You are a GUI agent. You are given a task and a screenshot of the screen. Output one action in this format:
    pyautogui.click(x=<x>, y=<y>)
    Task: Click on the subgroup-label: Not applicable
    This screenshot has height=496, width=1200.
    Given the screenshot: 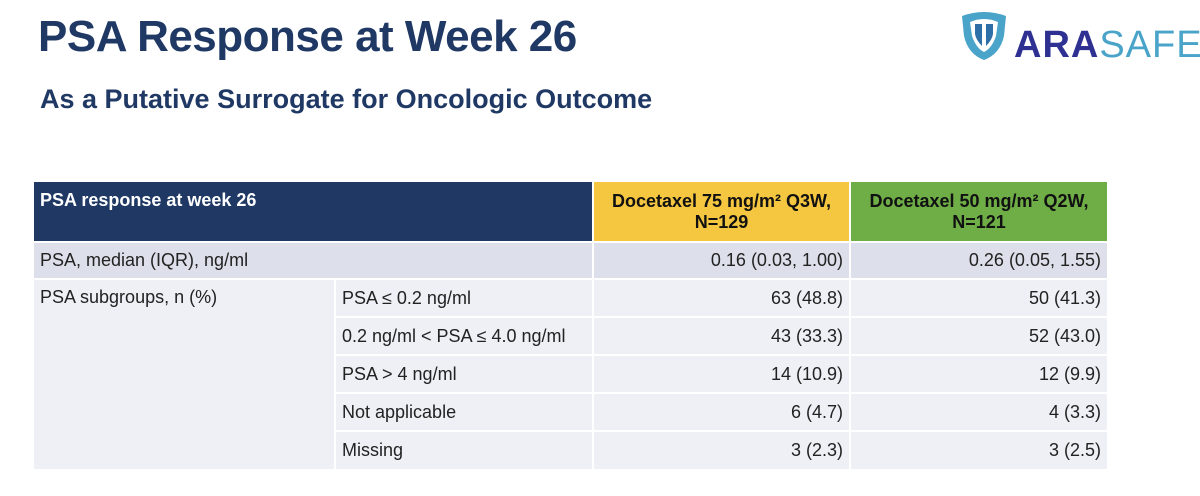 What is the action you would take?
    pyautogui.click(x=464, y=411)
    